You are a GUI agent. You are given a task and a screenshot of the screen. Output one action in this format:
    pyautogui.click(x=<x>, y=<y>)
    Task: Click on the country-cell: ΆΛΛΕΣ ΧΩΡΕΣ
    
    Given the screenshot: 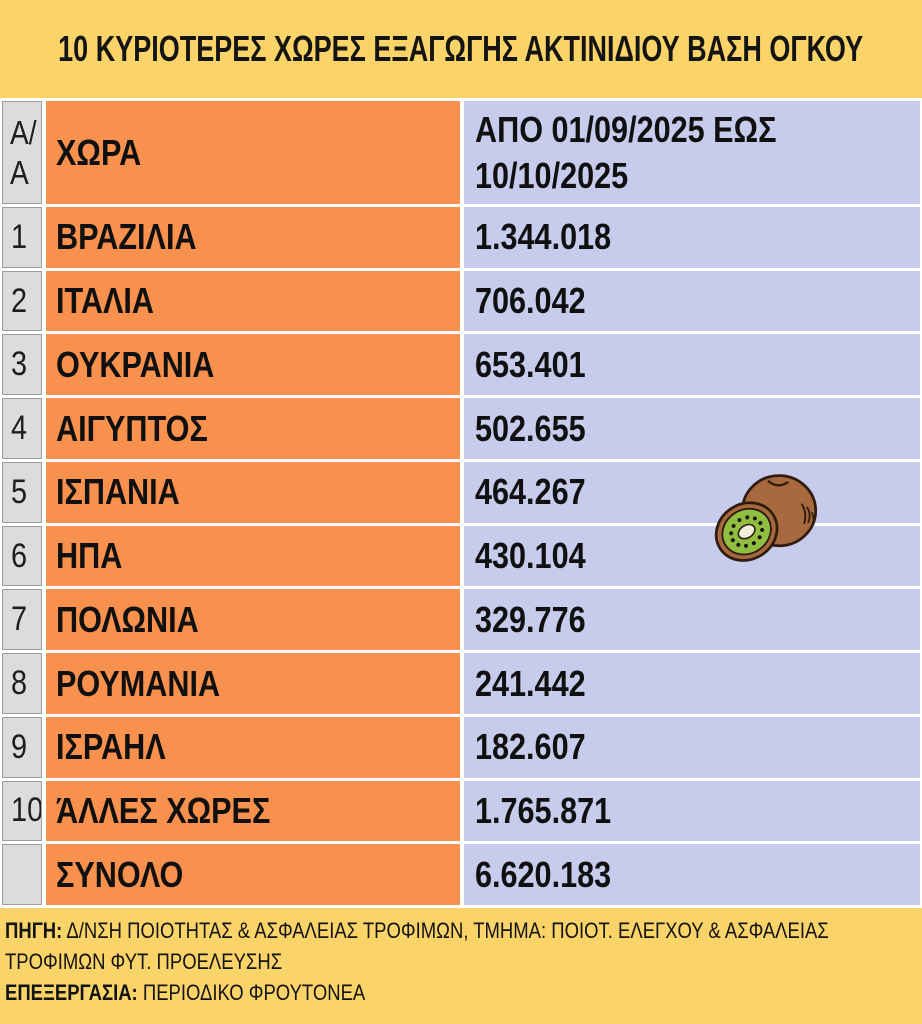 What is the action you would take?
    pyautogui.click(x=253, y=811)
    